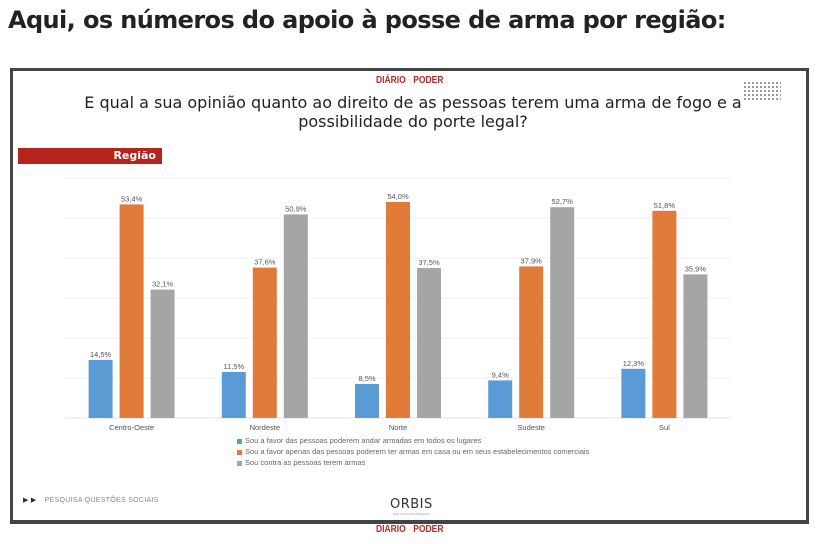 This screenshot has width=818, height=544. I want to click on data-label: 50,9%, so click(296, 208).